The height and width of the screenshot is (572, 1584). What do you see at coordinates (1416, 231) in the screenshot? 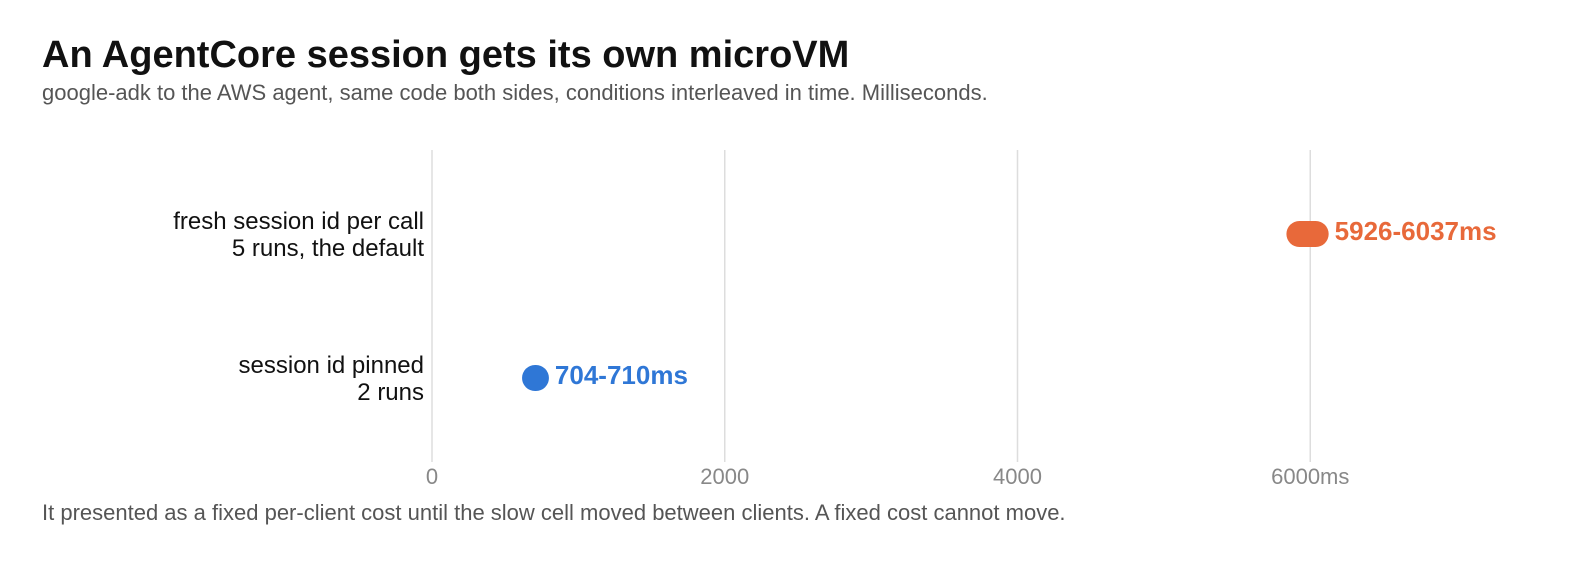
I see `value-label-0: 5926-6037ms` at bounding box center [1416, 231].